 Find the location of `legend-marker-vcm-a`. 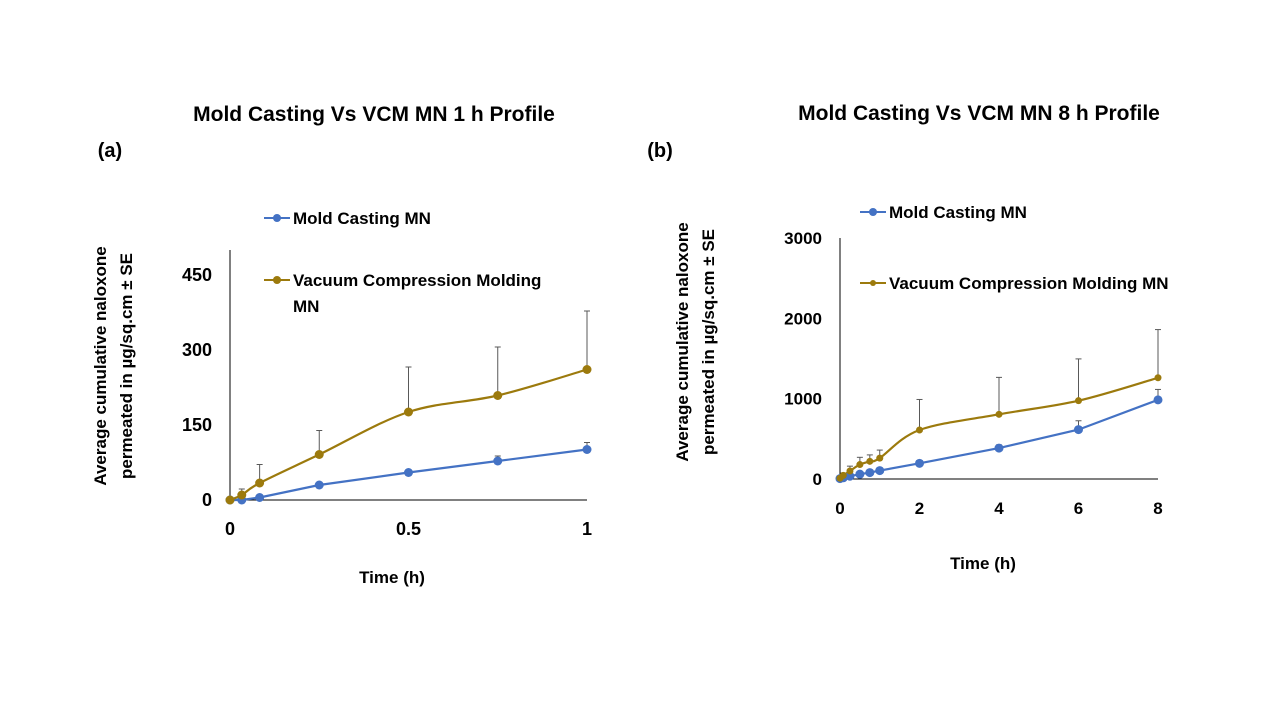

legend-marker-vcm-a is located at coordinates (277, 280).